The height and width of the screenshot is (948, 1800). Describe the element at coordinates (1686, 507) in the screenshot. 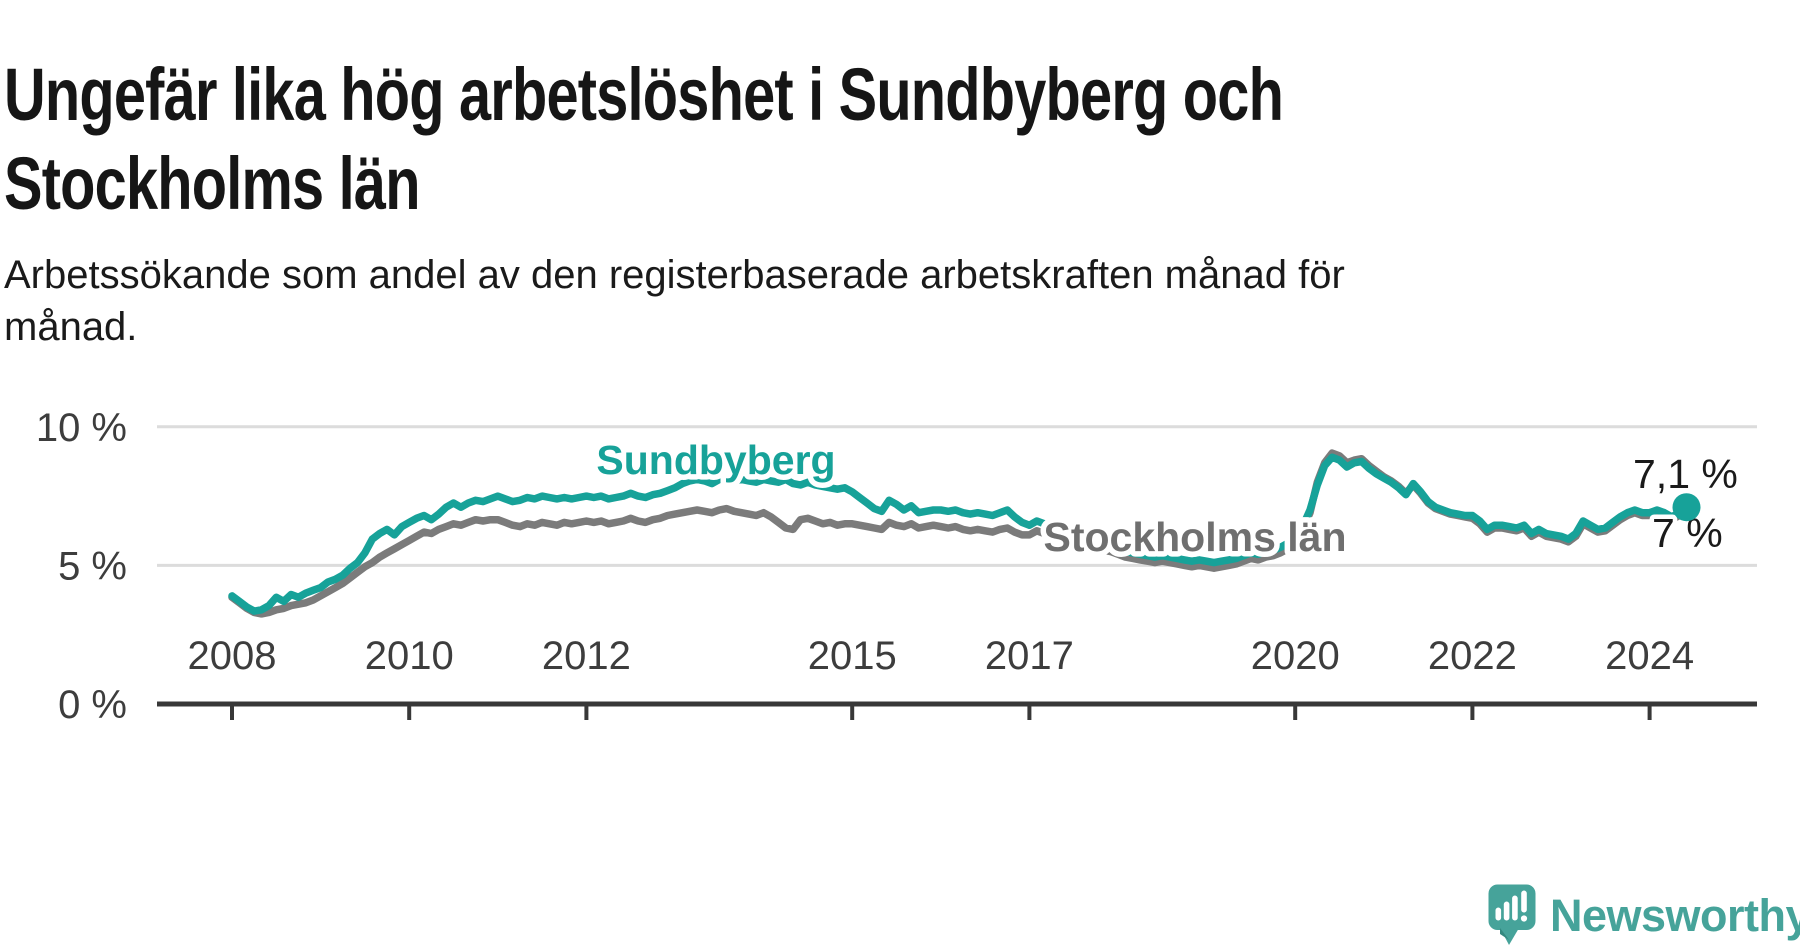

I see `sundbyberg-end-dot` at that location.